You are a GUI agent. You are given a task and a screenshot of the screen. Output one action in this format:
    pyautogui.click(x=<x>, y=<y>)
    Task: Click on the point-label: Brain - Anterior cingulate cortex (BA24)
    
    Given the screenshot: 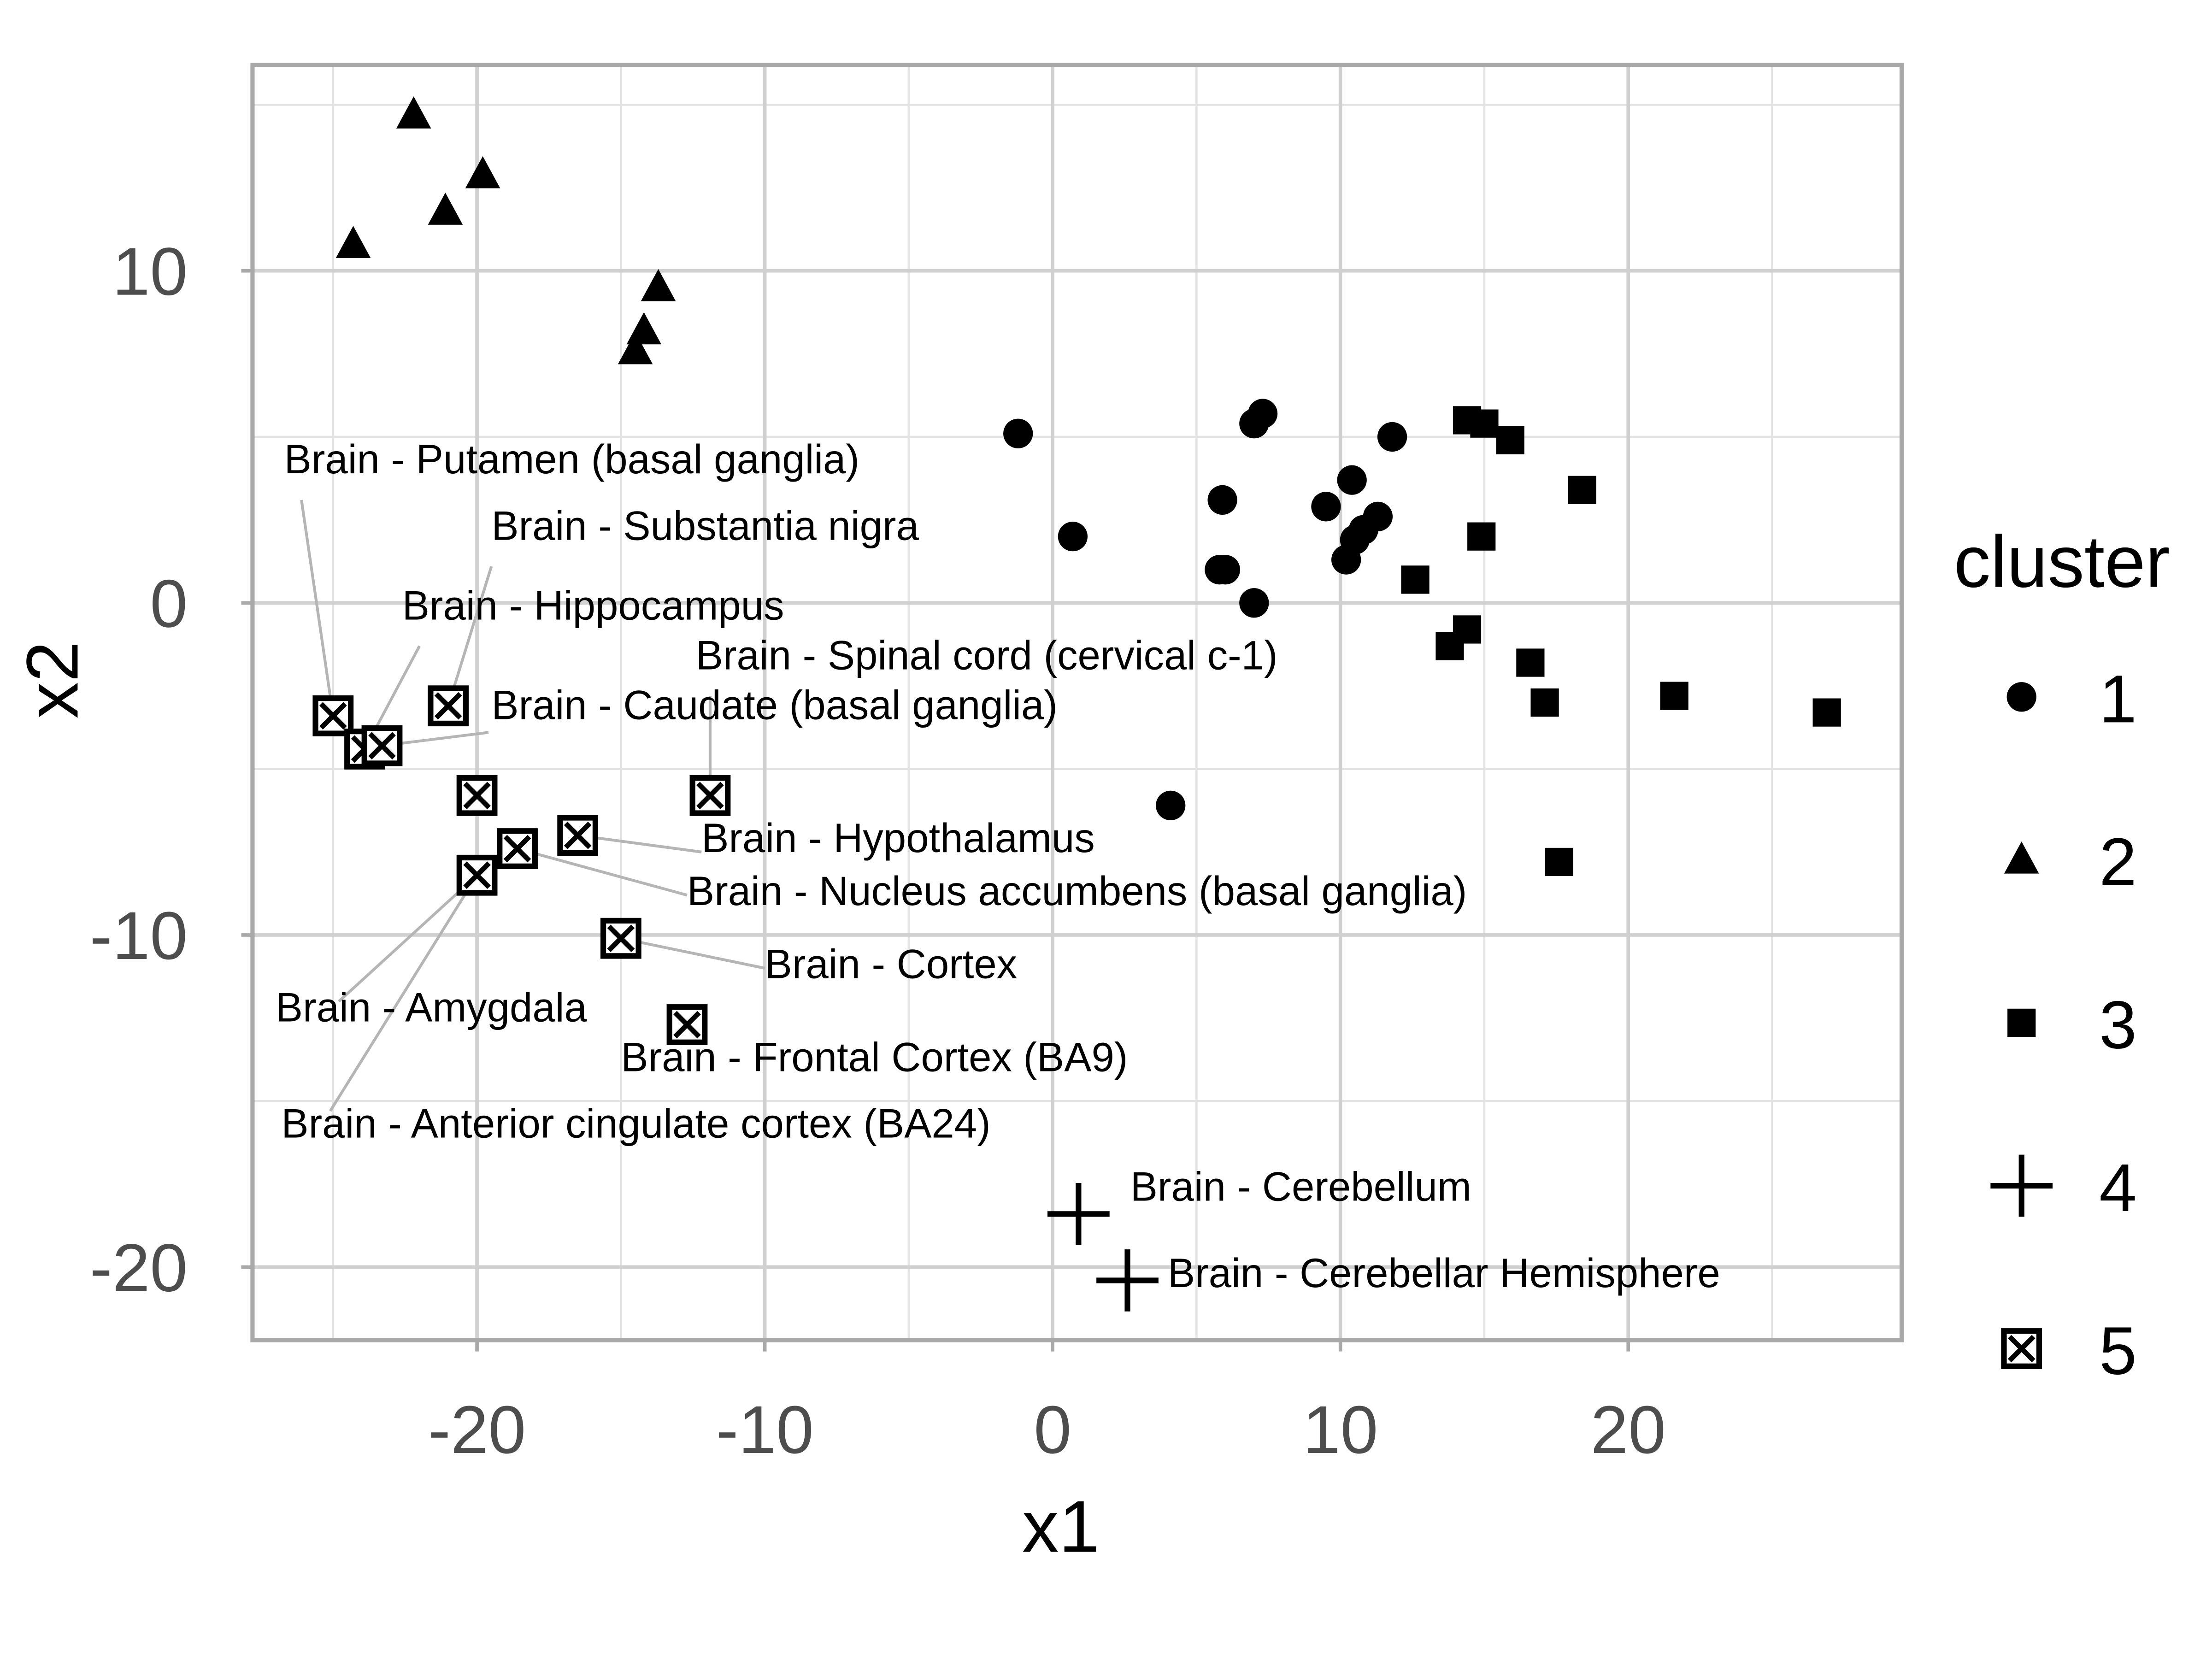 What is the action you would take?
    pyautogui.click(x=635, y=1124)
    